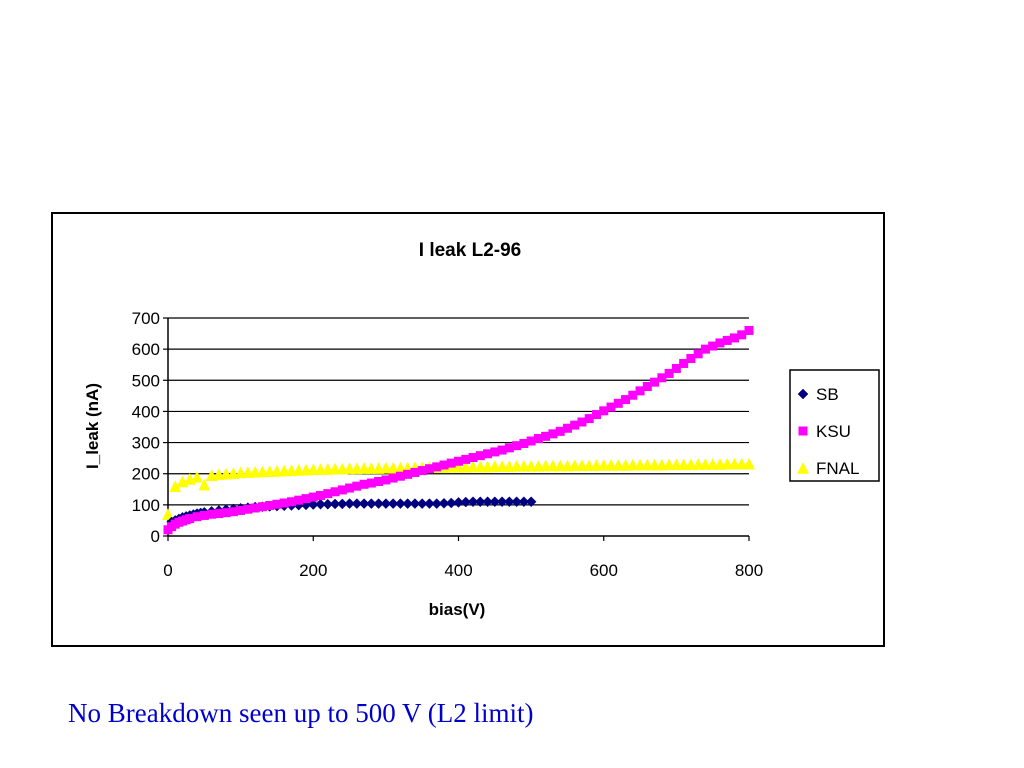  Describe the element at coordinates (803, 467) in the screenshot. I see `legend-marker-fnal` at that location.